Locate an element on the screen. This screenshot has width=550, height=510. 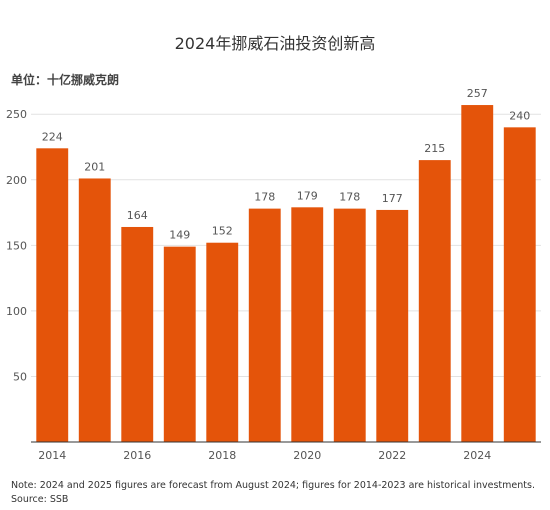
data-label: 257 is located at coordinates (477, 93).